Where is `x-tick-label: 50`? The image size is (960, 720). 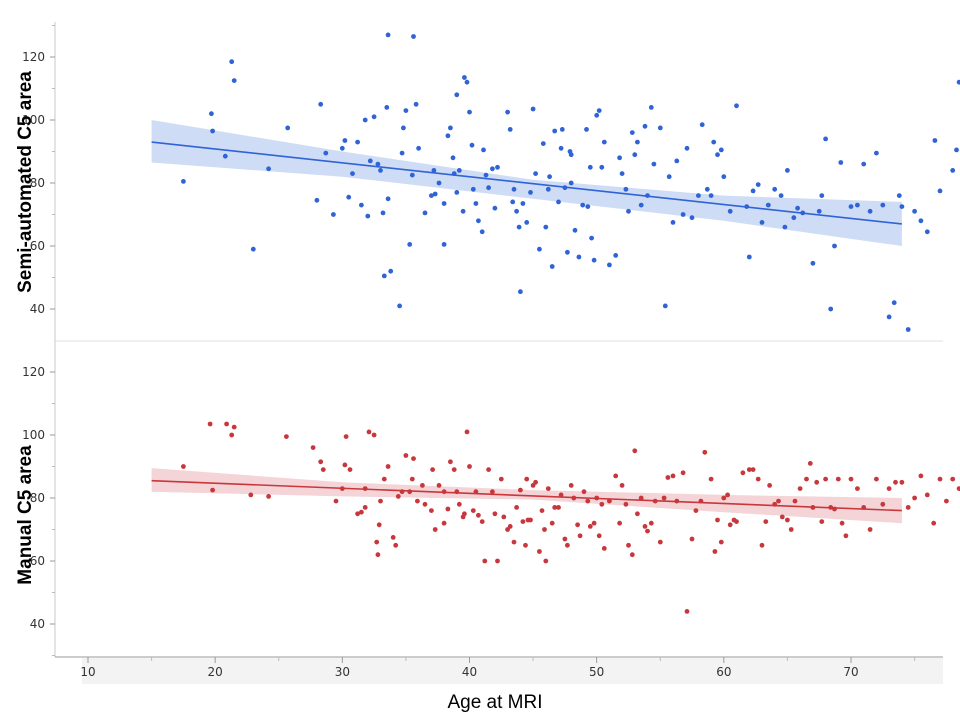
x-tick-label: 50 is located at coordinates (596, 672).